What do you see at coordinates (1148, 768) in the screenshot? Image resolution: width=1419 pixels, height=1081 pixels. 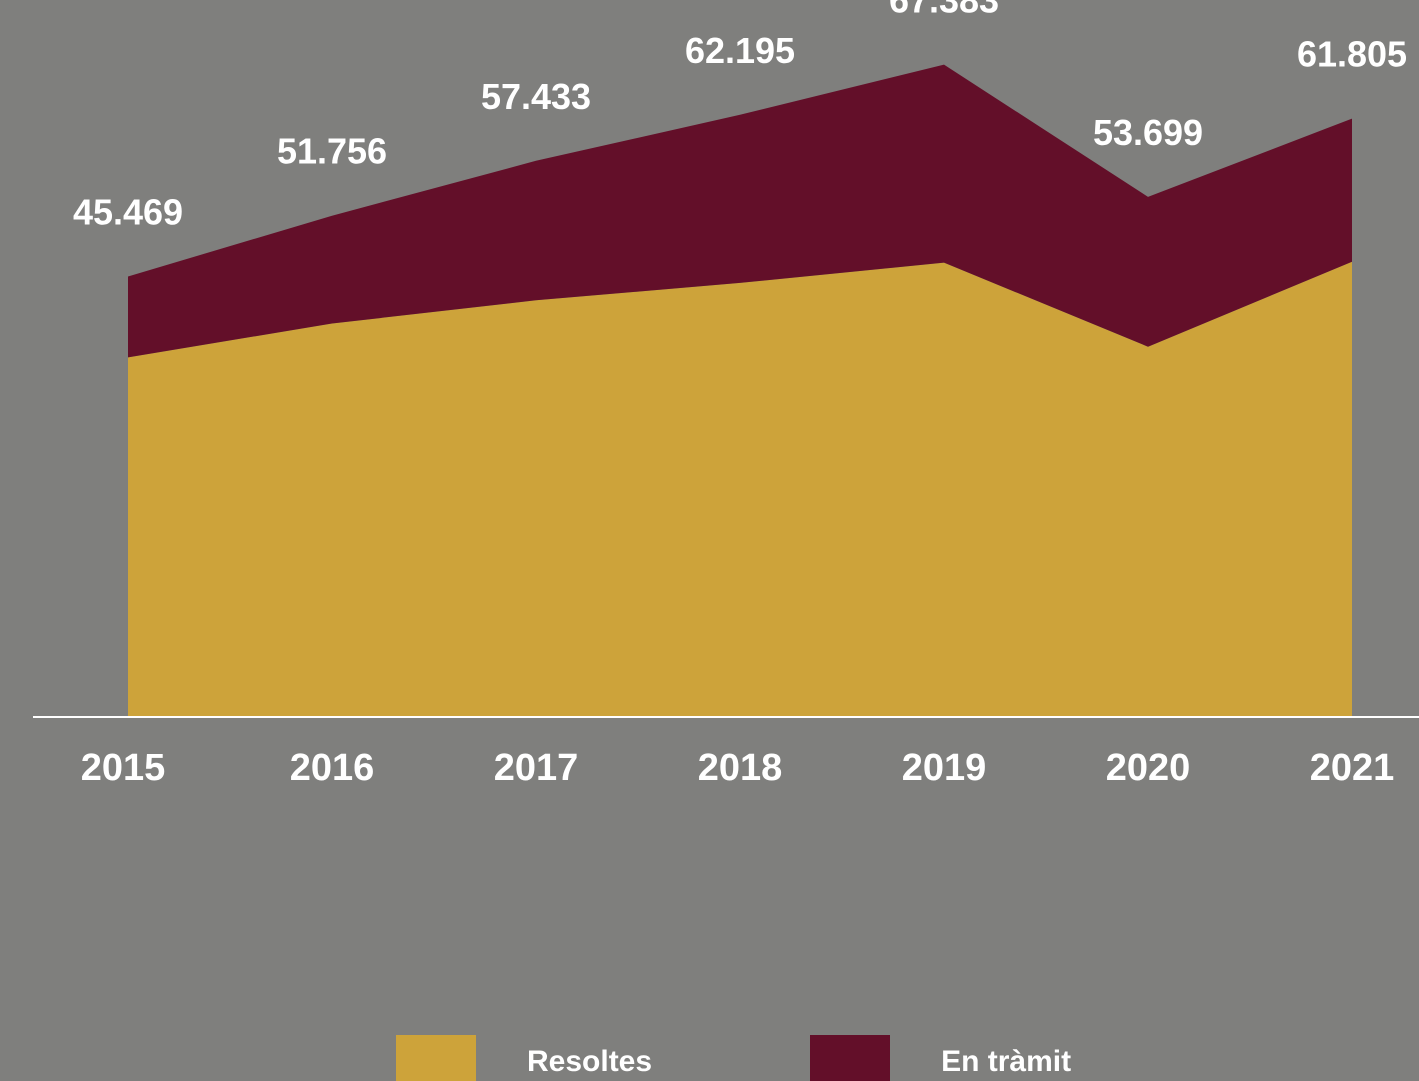 I see `x-tick-2020: 2020` at bounding box center [1148, 768].